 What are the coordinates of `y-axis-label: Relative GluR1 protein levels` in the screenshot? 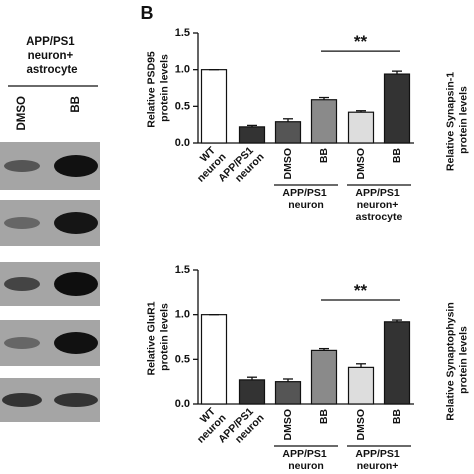 It's located at (157, 336).